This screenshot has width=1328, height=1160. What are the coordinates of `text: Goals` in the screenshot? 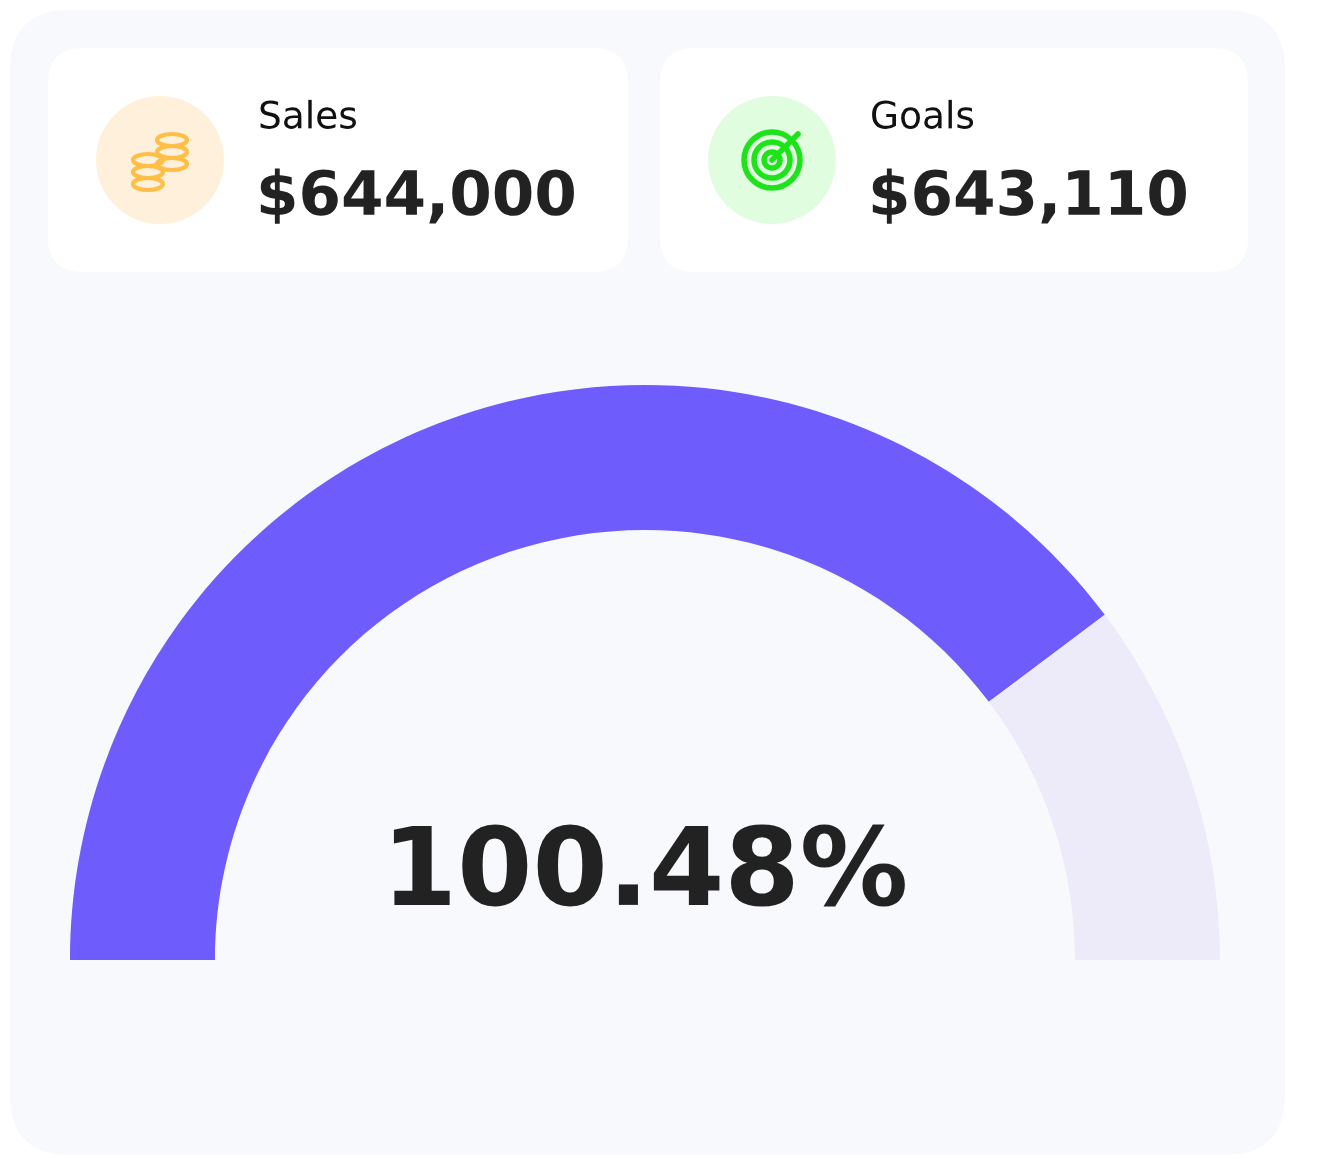 It's located at (923, 114).